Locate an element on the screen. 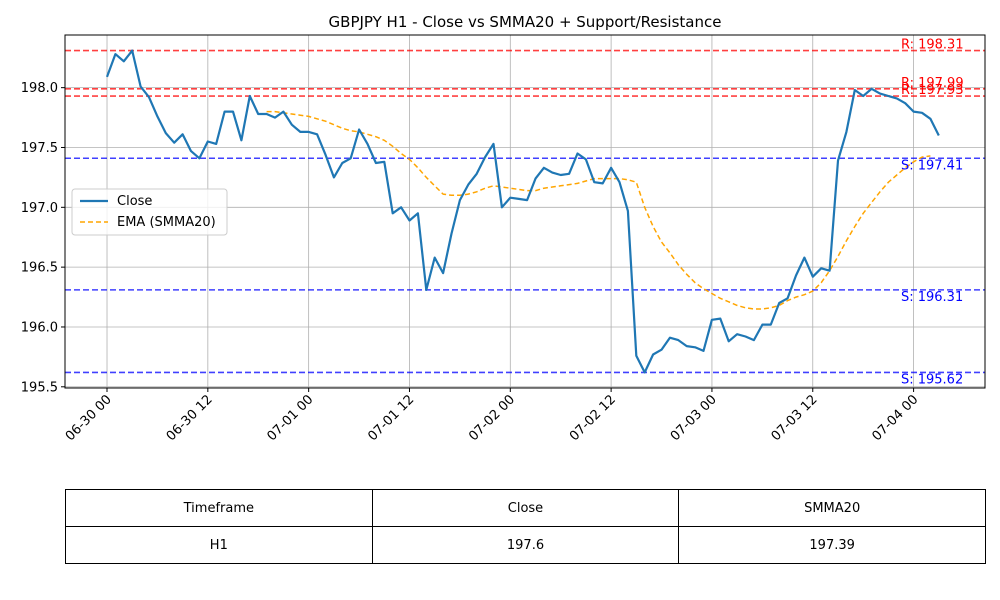  y-tick-label: 195.5 is located at coordinates (39, 387).